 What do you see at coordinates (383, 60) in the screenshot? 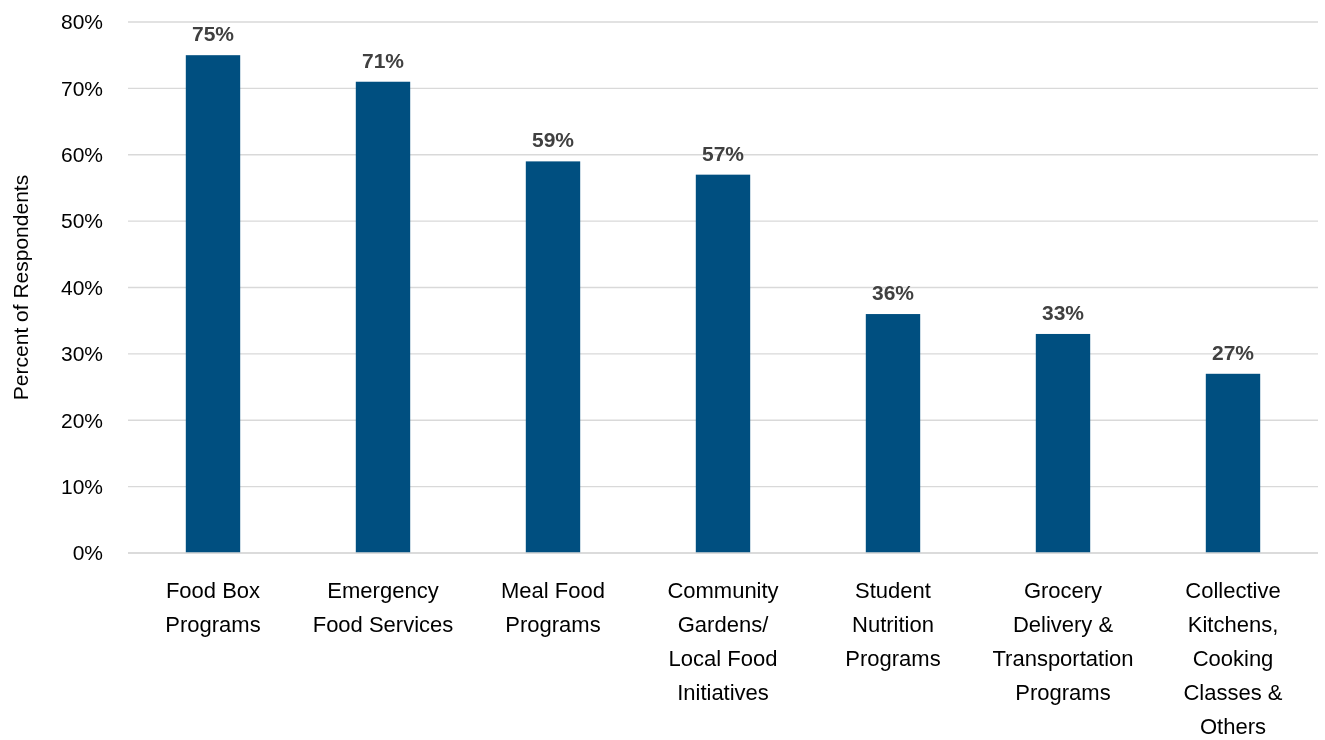
I see `data-label: 71%` at bounding box center [383, 60].